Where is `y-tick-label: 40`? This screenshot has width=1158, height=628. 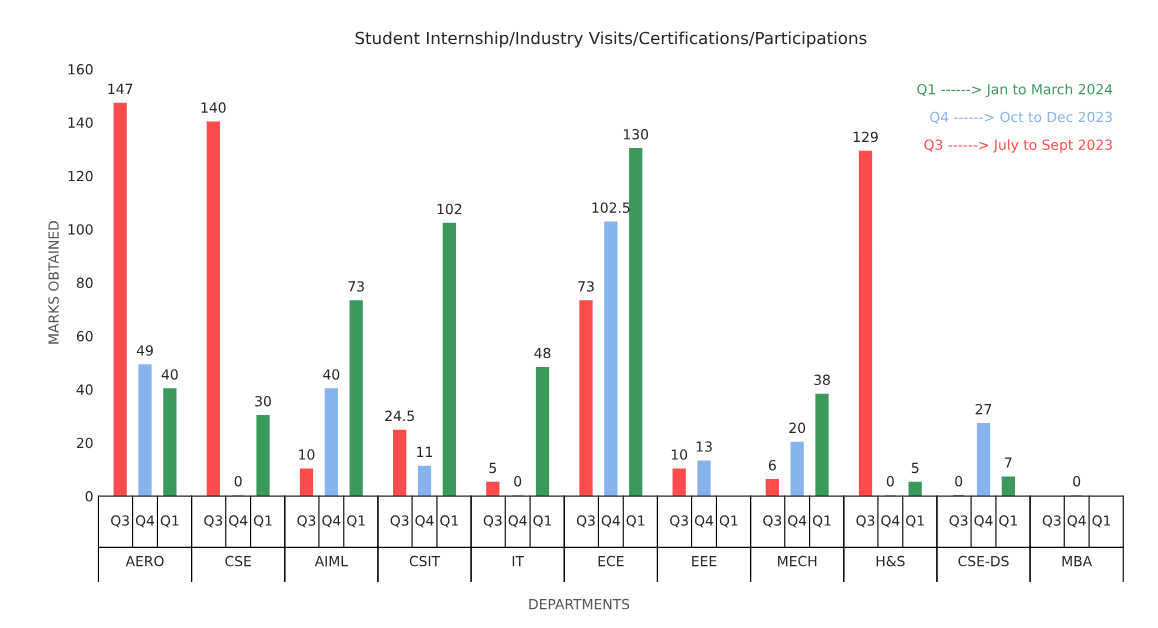 y-tick-label: 40 is located at coordinates (84, 389).